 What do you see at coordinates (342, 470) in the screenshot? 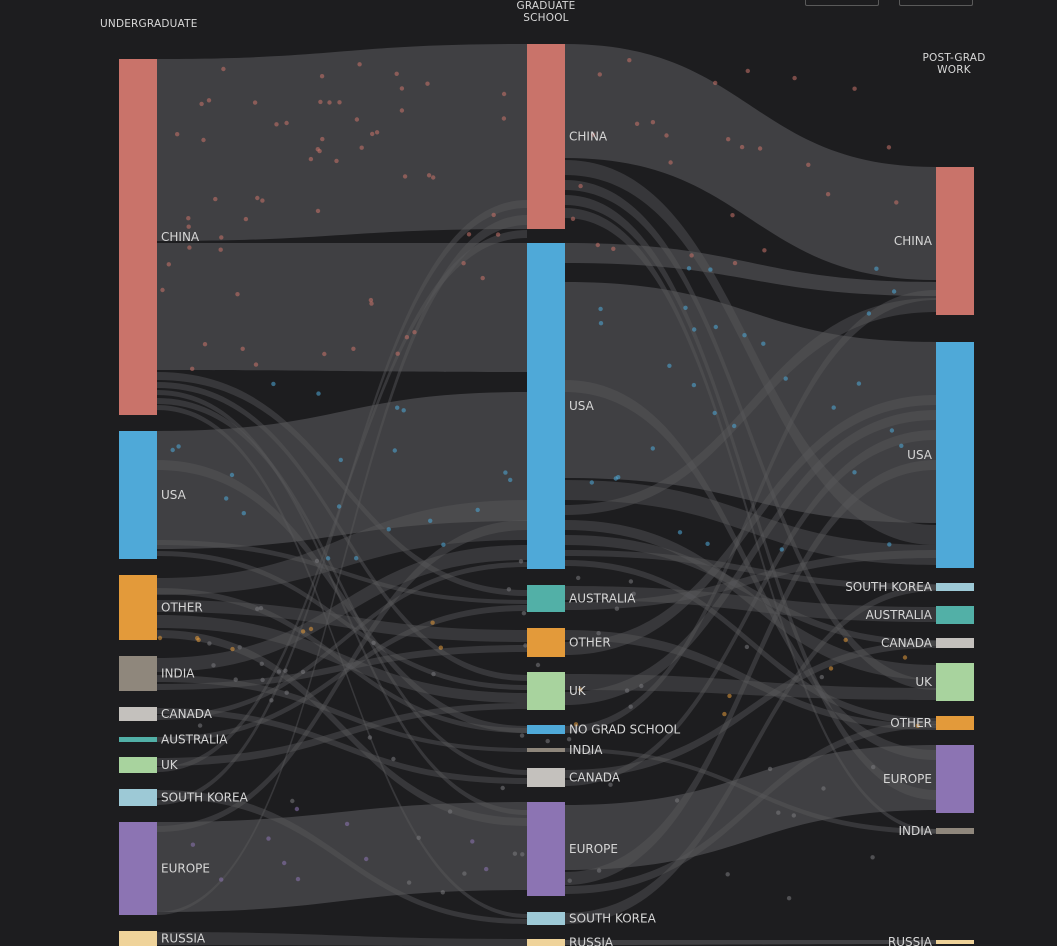
I see `link-undergraduate-usa-to-usa` at bounding box center [342, 470].